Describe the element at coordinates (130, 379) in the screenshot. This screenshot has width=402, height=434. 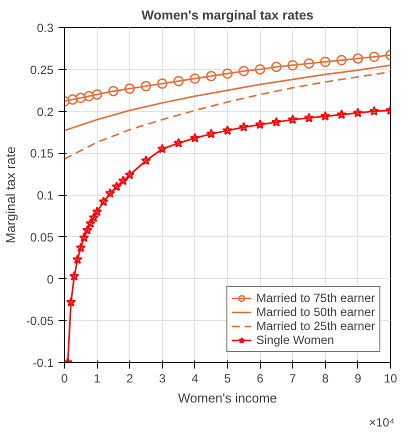
I see `x-tick-label: 2` at that location.